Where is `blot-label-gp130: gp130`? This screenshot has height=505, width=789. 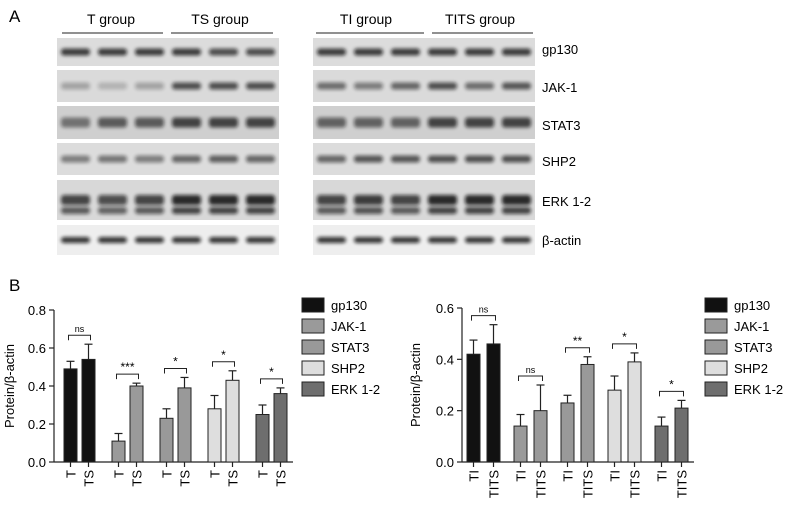 blot-label-gp130: gp130 is located at coordinates (560, 49).